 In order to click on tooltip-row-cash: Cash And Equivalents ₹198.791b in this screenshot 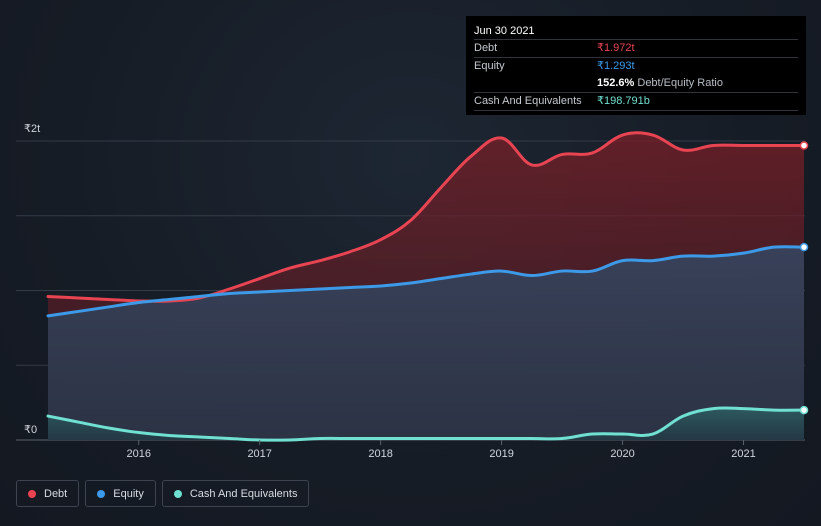, I will do `click(636, 102)`.